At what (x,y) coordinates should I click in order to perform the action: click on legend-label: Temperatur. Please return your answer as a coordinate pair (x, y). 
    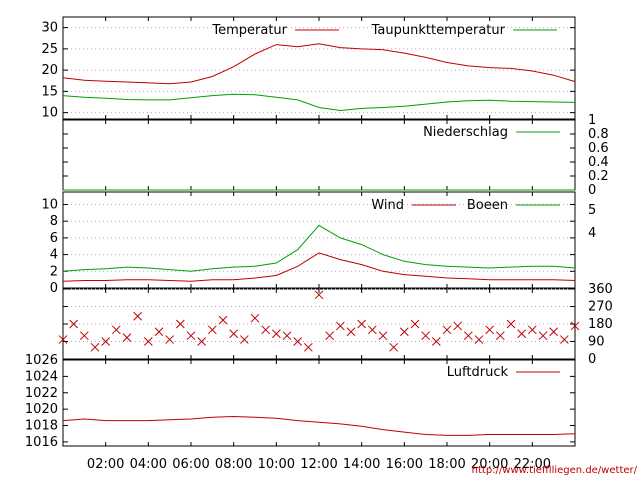
    Looking at the image, I should click on (249, 30).